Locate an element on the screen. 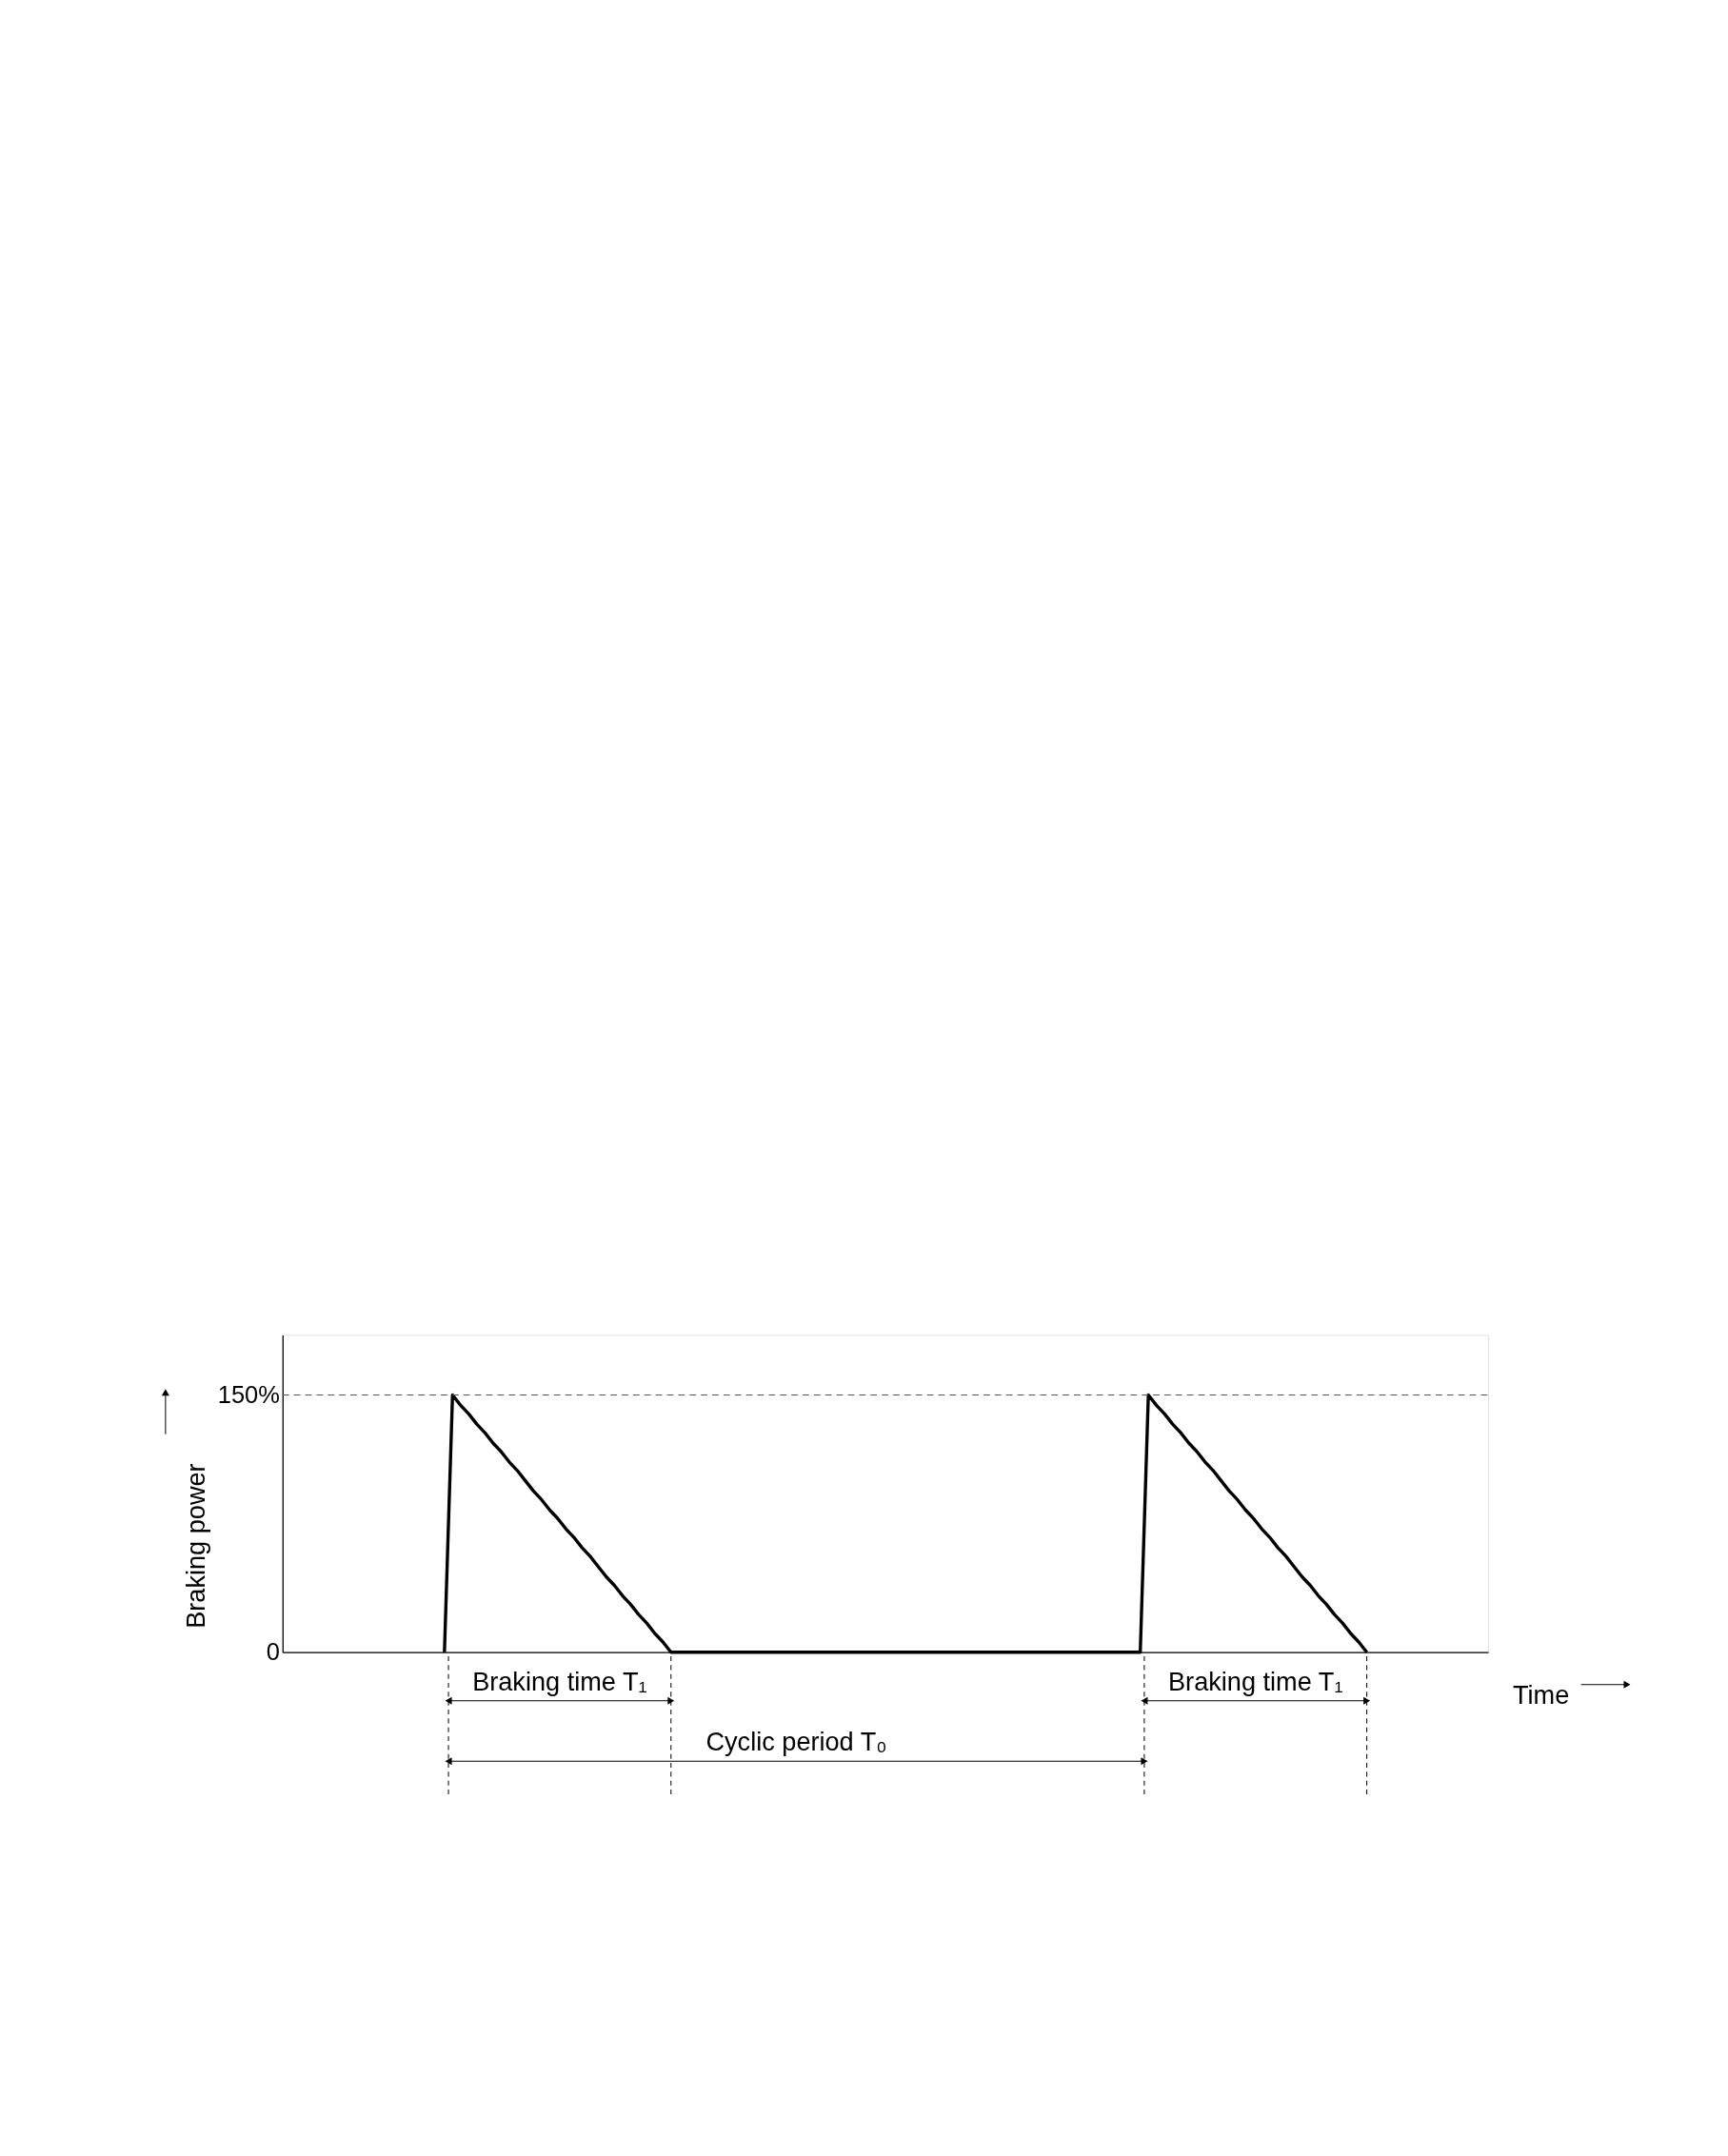  y-tick-label: 0 is located at coordinates (273, 1651).